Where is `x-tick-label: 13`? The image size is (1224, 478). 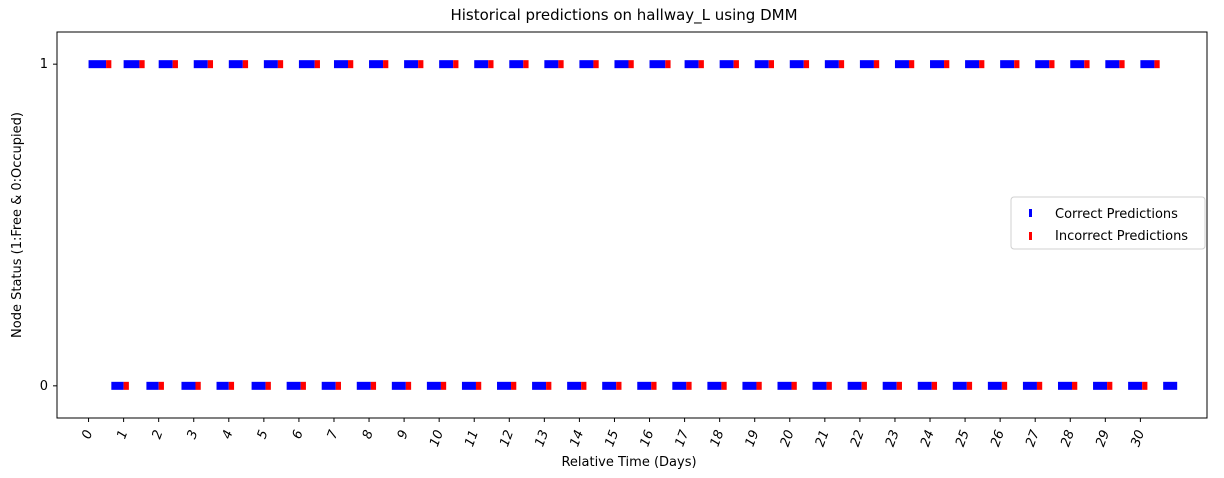 x-tick-label: 13 is located at coordinates (542, 438).